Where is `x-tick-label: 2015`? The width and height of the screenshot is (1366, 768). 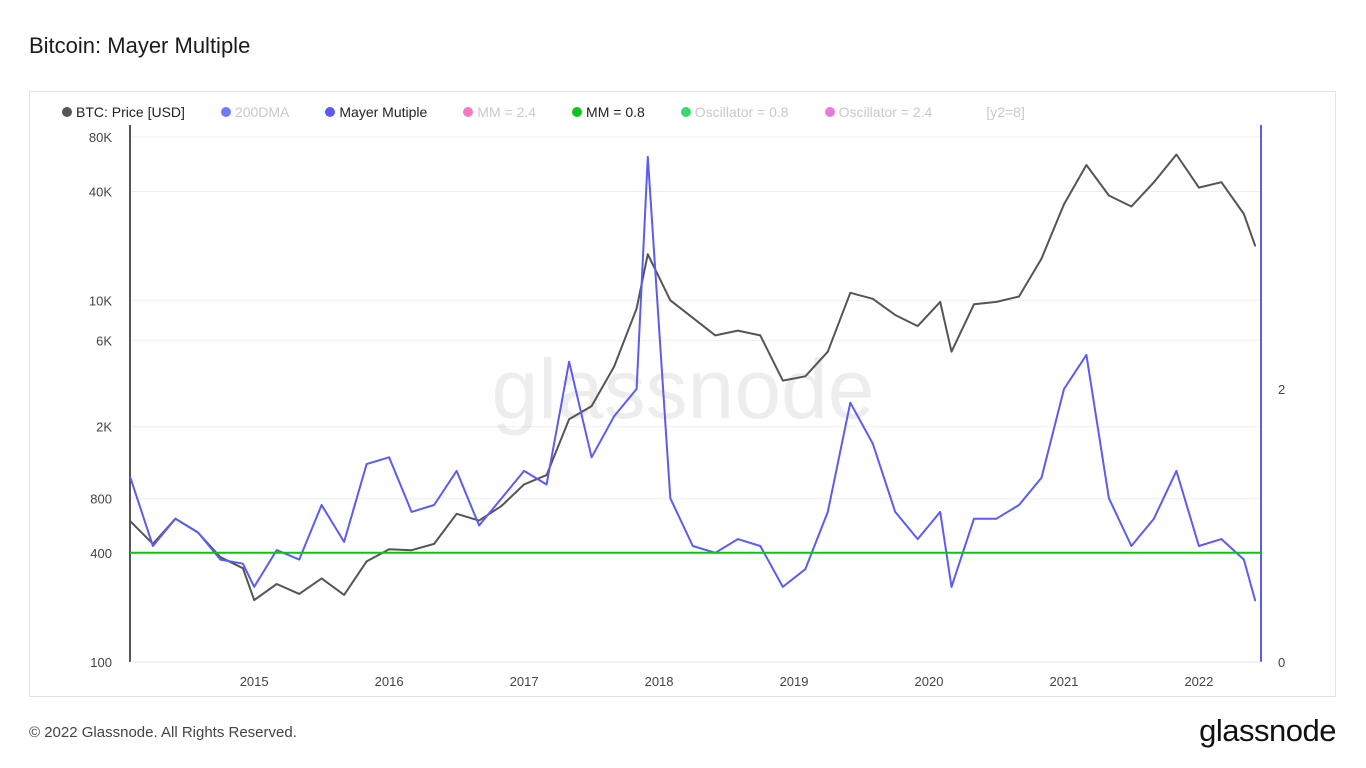 x-tick-label: 2015 is located at coordinates (254, 681).